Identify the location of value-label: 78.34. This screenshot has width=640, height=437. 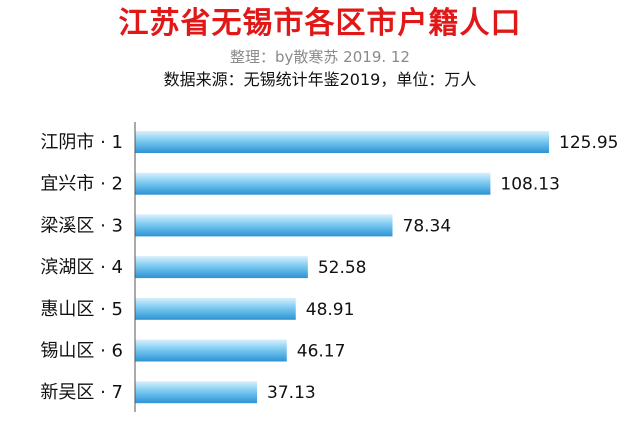
(427, 226).